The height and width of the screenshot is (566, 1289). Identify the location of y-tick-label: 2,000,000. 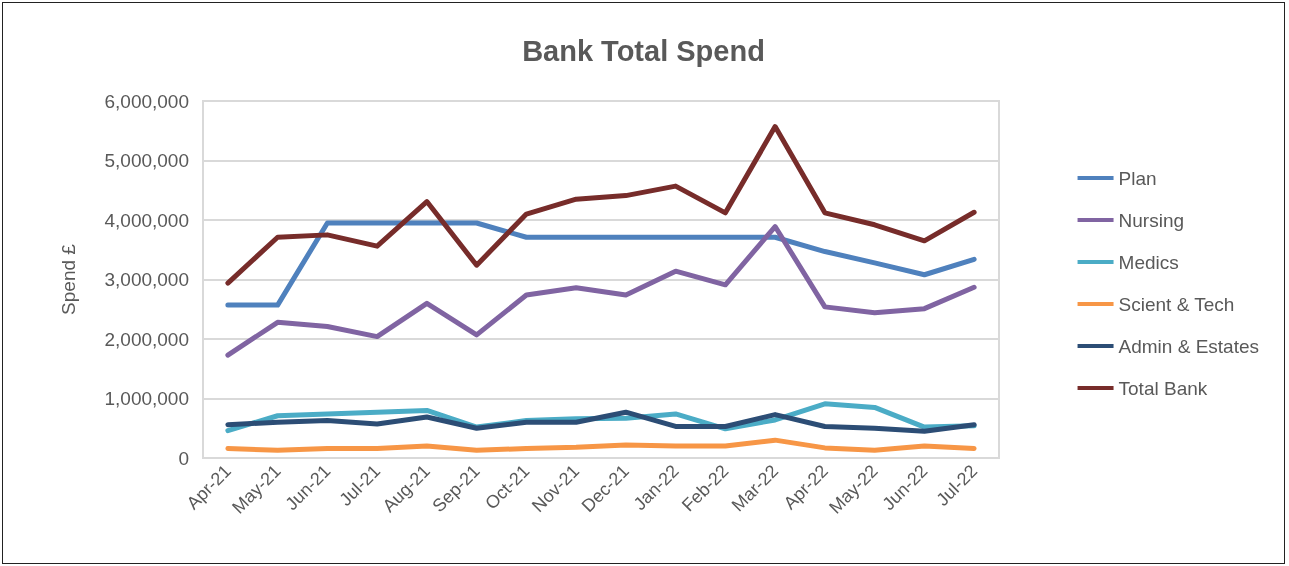
(146, 339).